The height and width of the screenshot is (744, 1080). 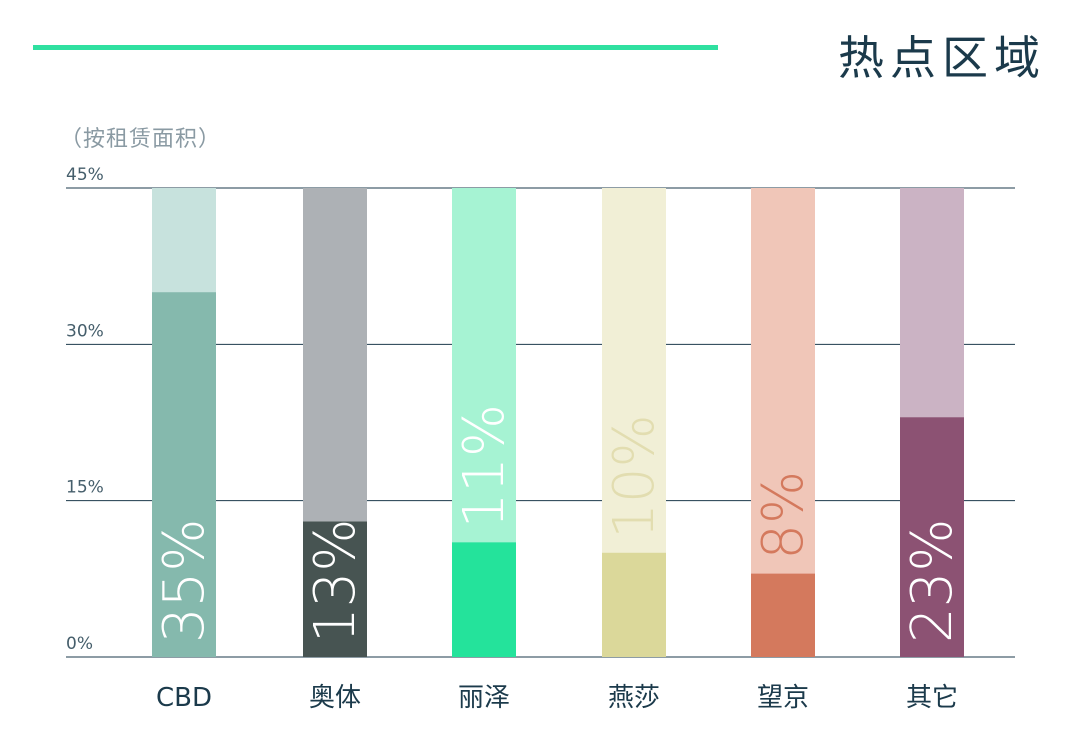 I want to click on bar-value-label: 8%, so click(x=783, y=515).